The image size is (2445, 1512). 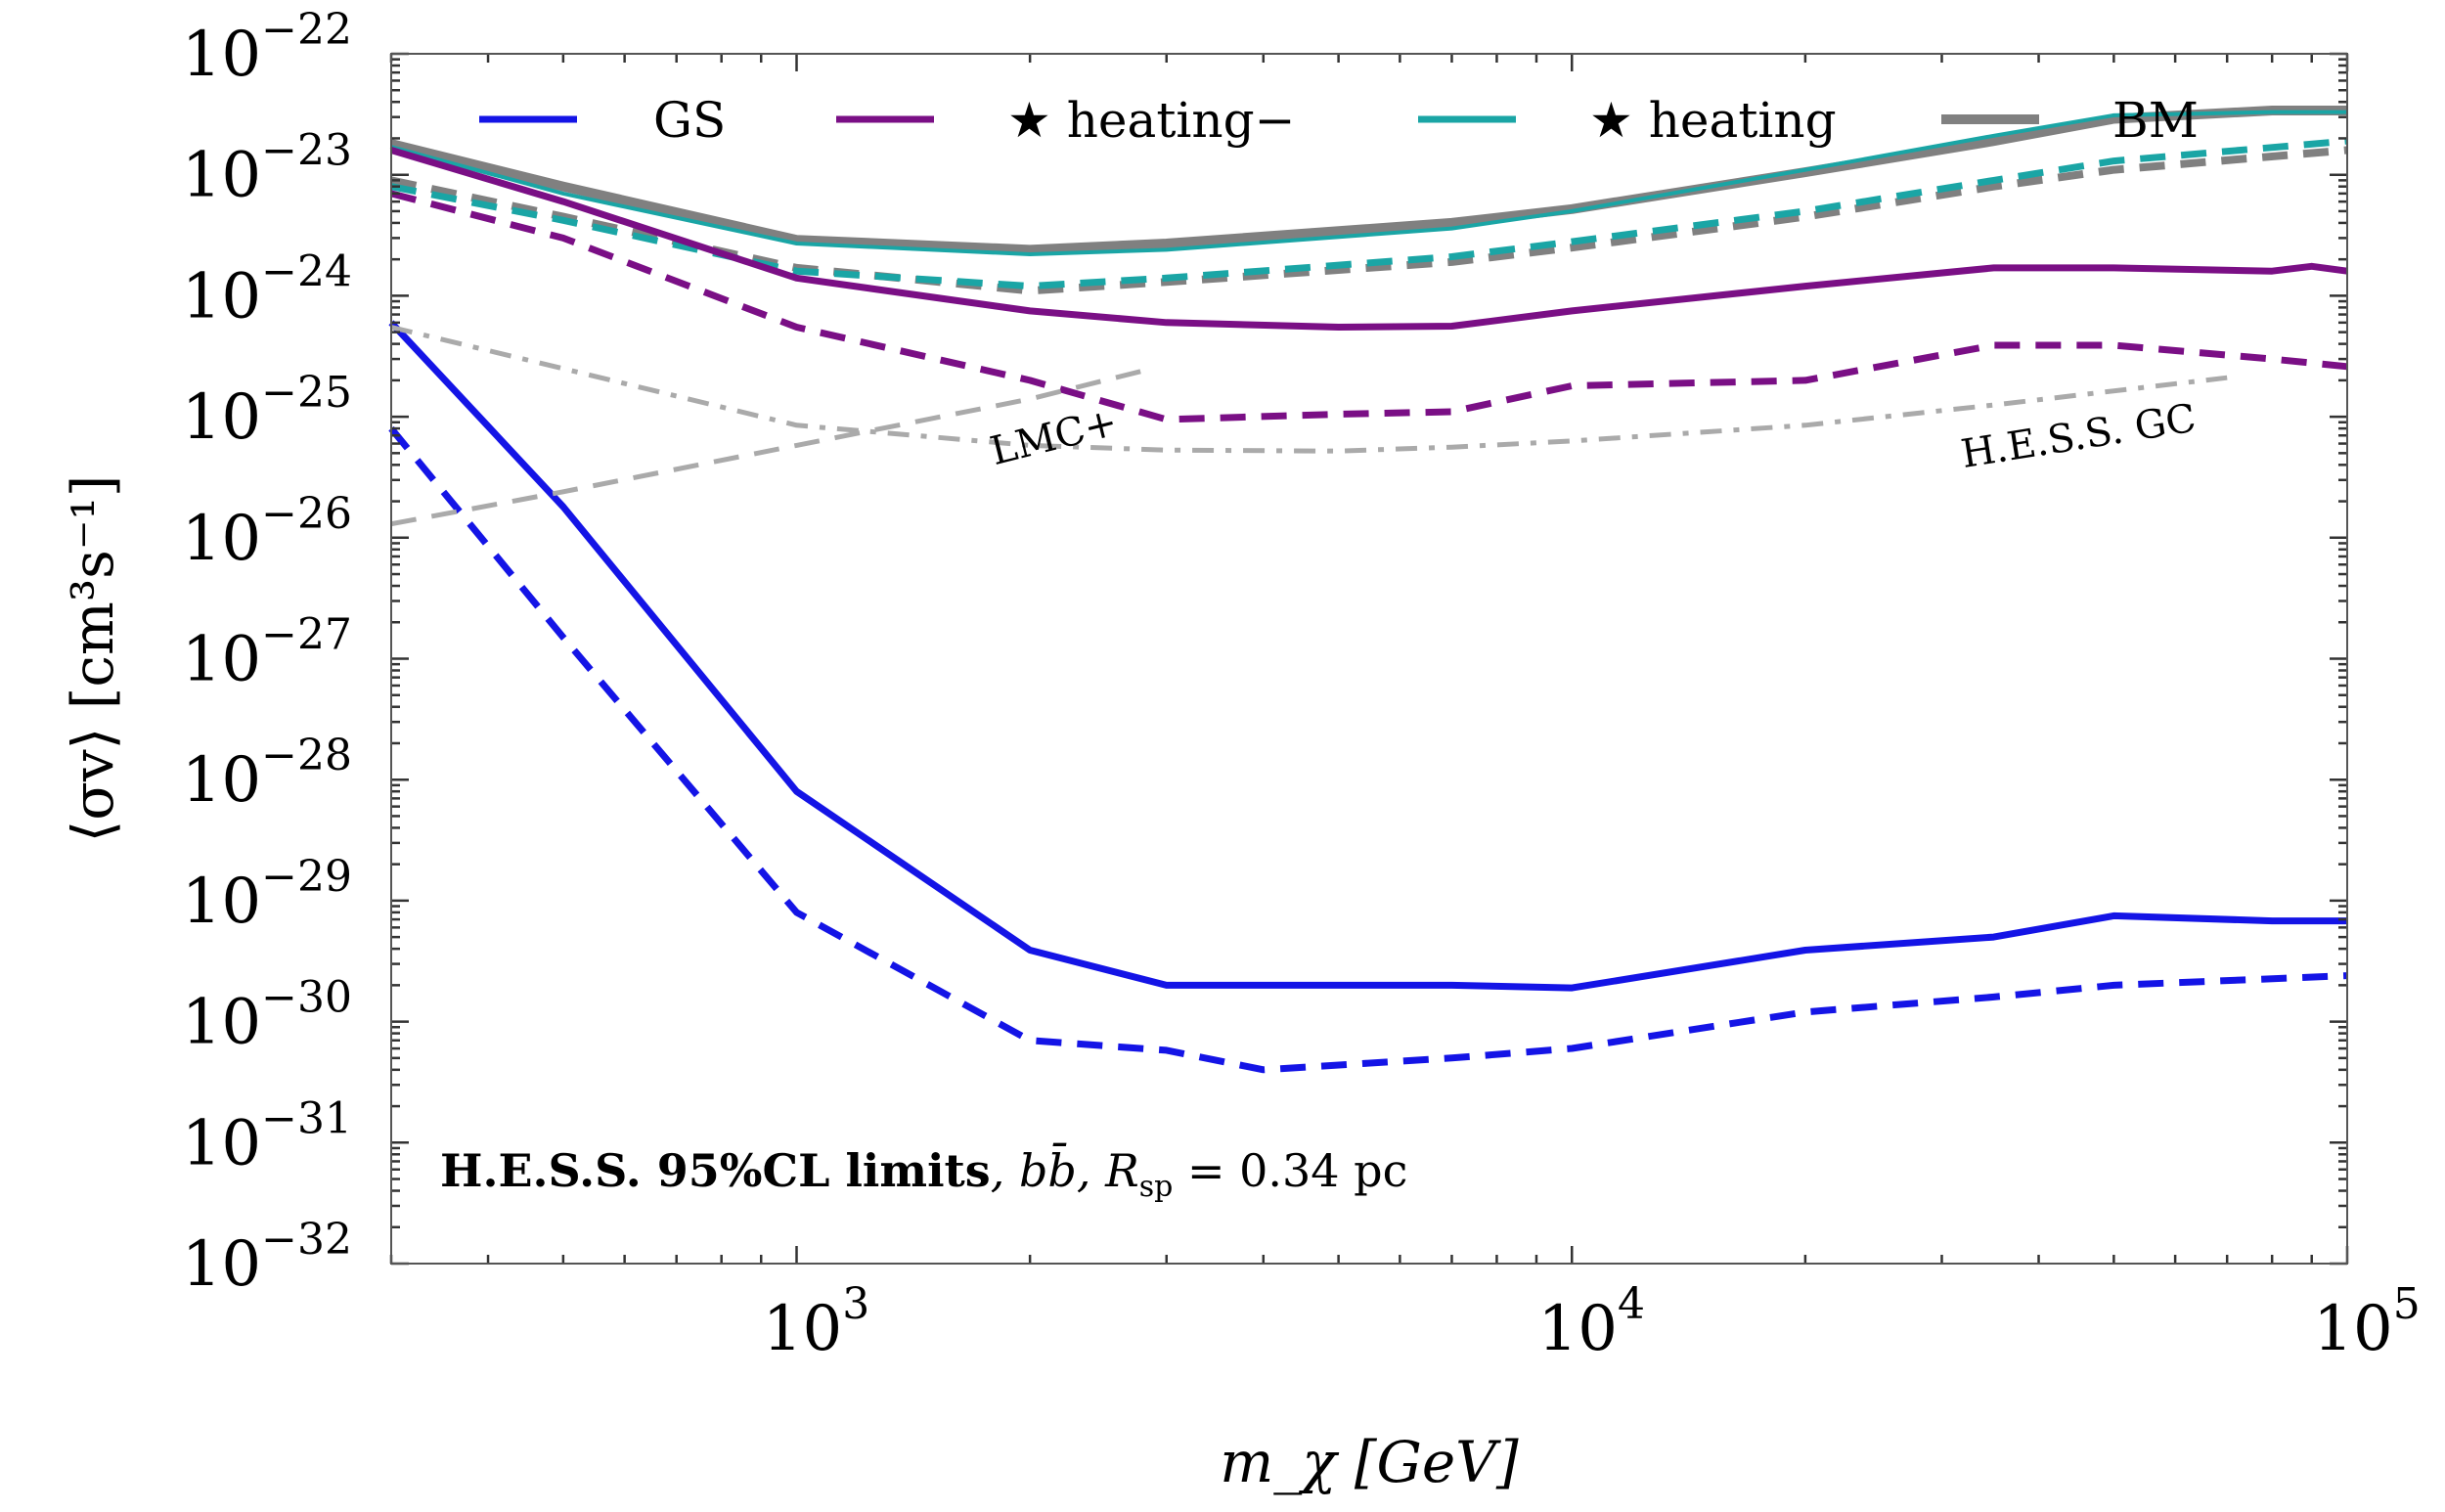 What do you see at coordinates (306, 30) in the screenshot?
I see `y-tick-exp: −22` at bounding box center [306, 30].